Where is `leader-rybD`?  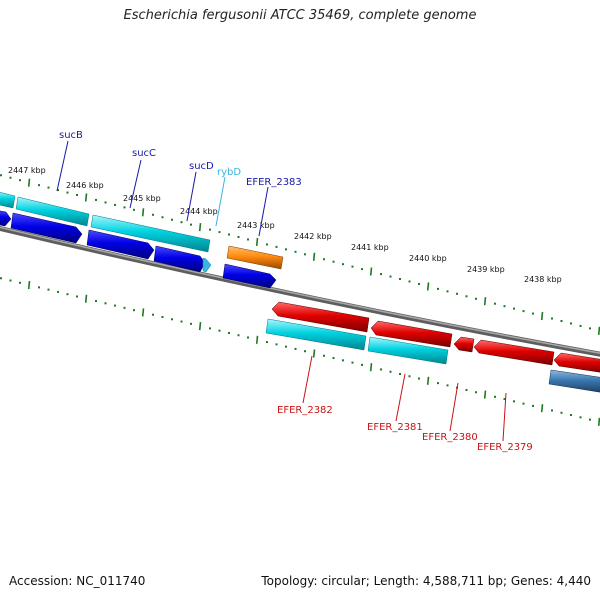
leader-rybD is located at coordinates (220, 201).